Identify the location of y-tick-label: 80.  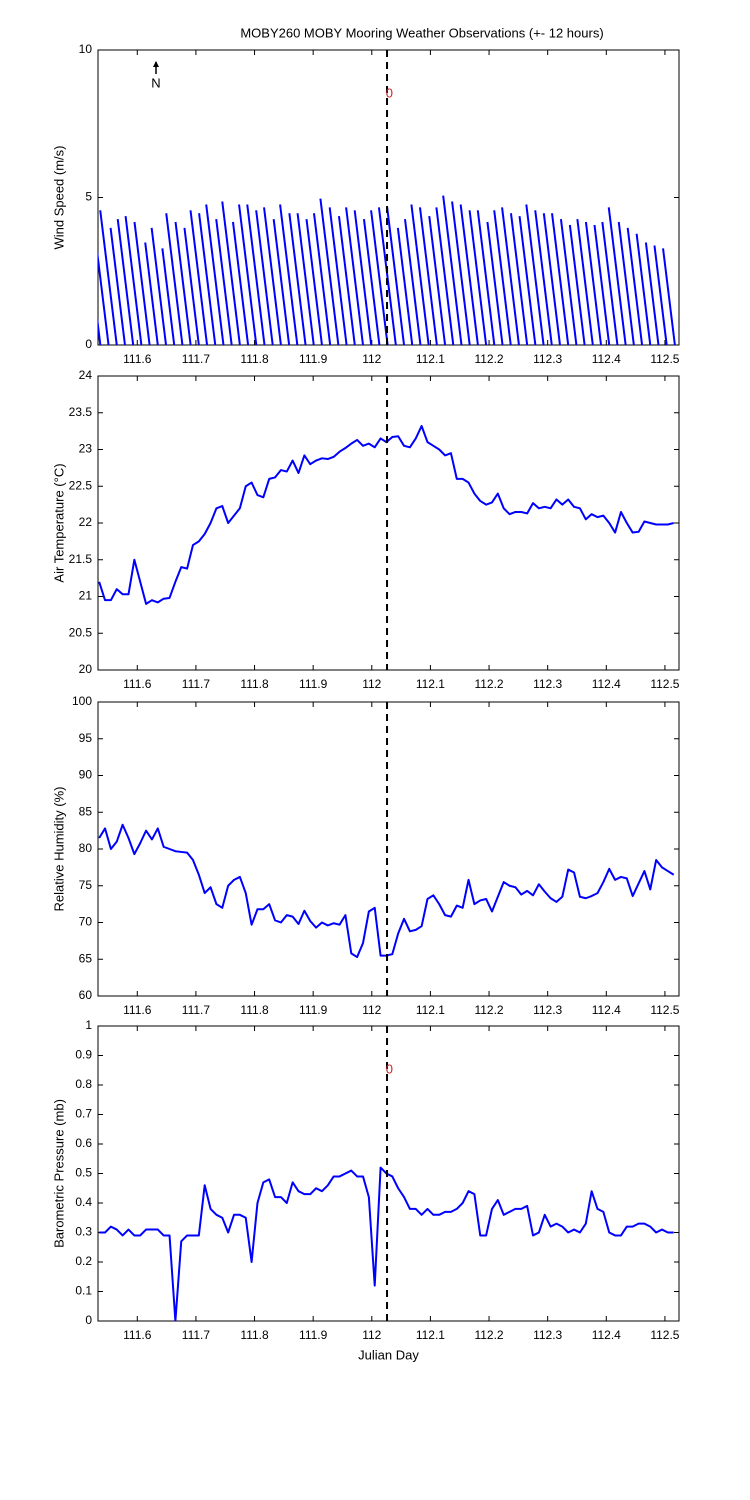
(86, 848).